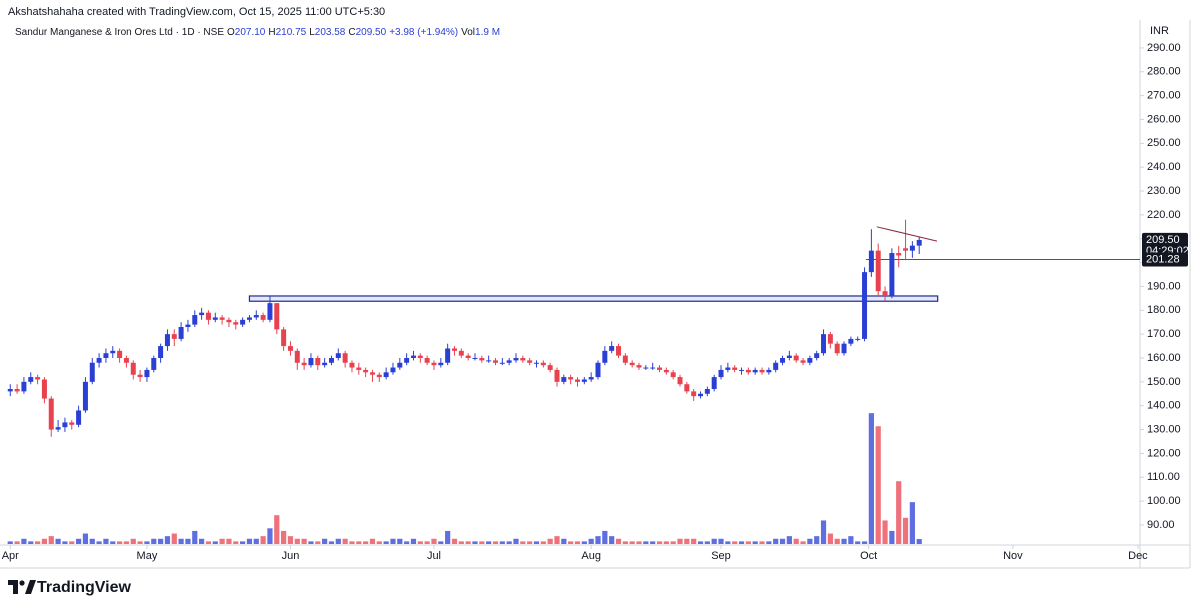 This screenshot has width=1200, height=610. What do you see at coordinates (1164, 72) in the screenshot?
I see `y-tick-label: 280.00` at bounding box center [1164, 72].